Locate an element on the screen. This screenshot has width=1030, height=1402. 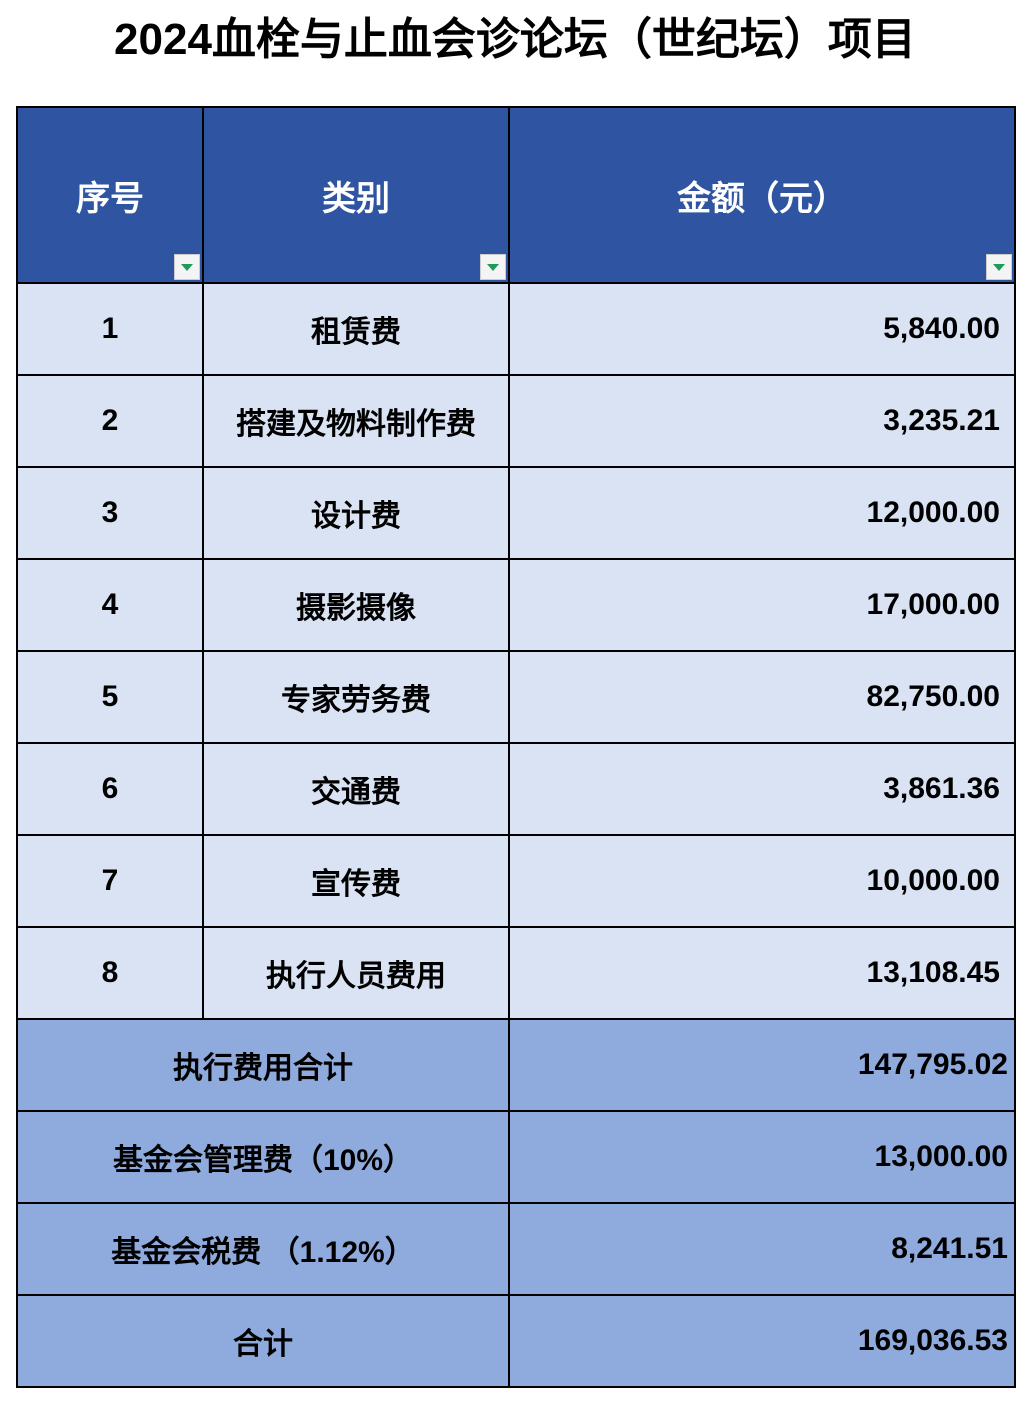
summary-amount: 147,795.02 is located at coordinates (762, 1065).